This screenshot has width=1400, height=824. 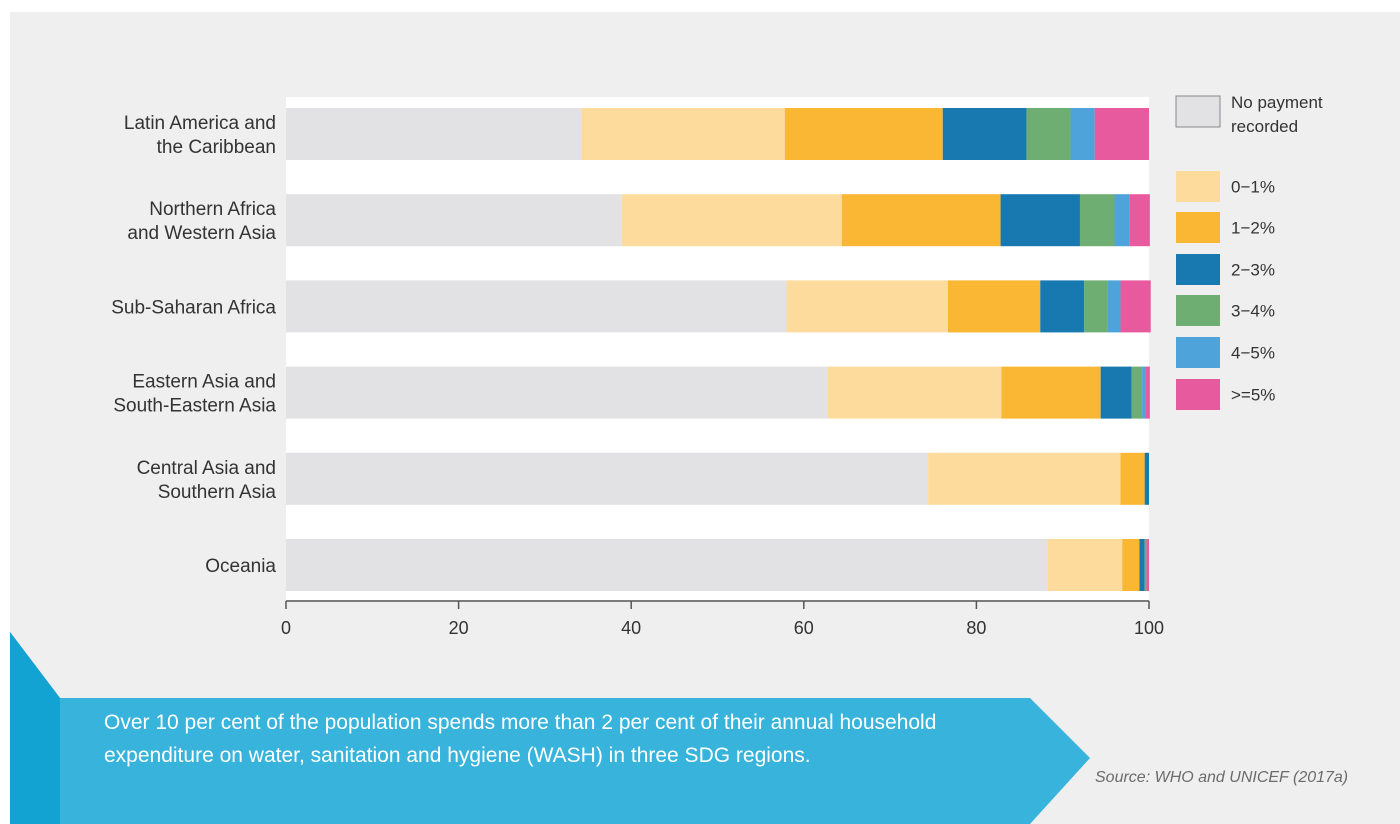 What do you see at coordinates (194, 406) in the screenshot?
I see `category-label: South-Eastern Asia` at bounding box center [194, 406].